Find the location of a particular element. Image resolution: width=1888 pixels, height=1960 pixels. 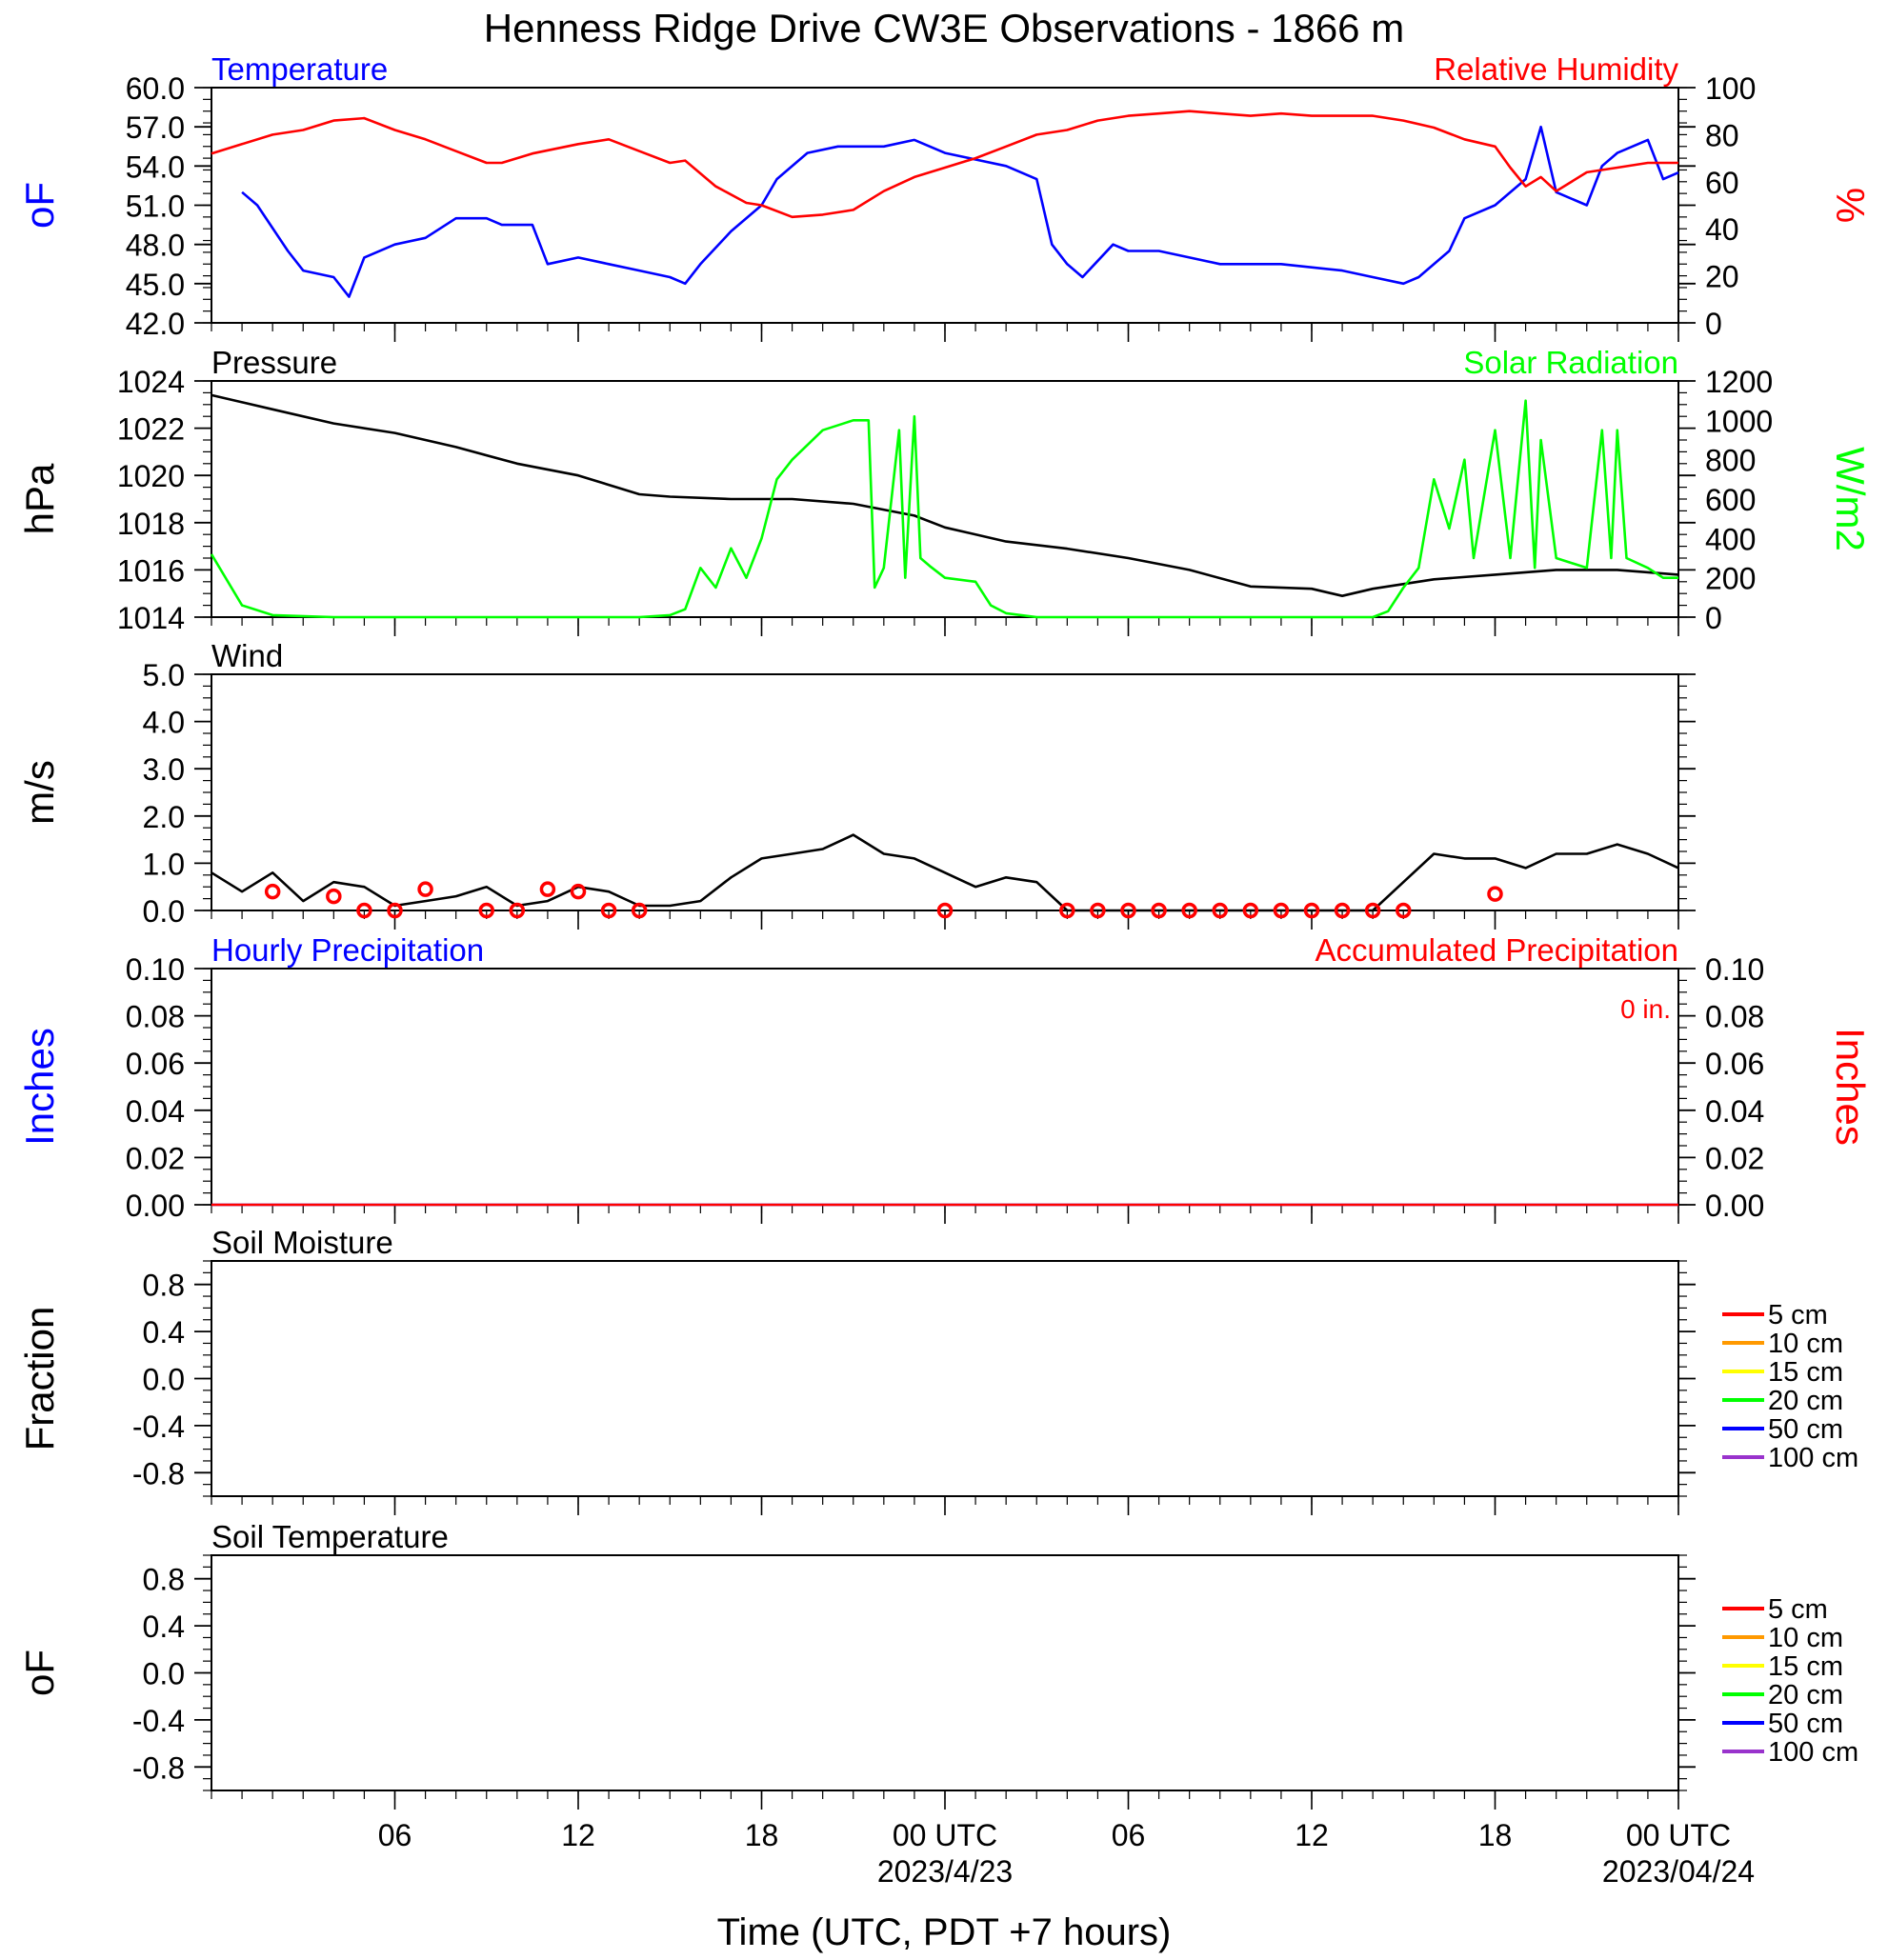

y-axis-label-right: W/m2 is located at coordinates (1850, 499).